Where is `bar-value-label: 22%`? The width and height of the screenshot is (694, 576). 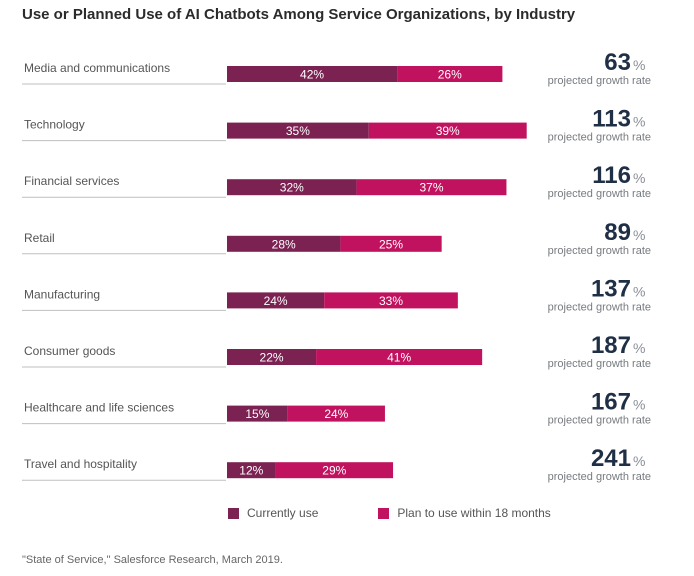 bar-value-label: 22% is located at coordinates (272, 358).